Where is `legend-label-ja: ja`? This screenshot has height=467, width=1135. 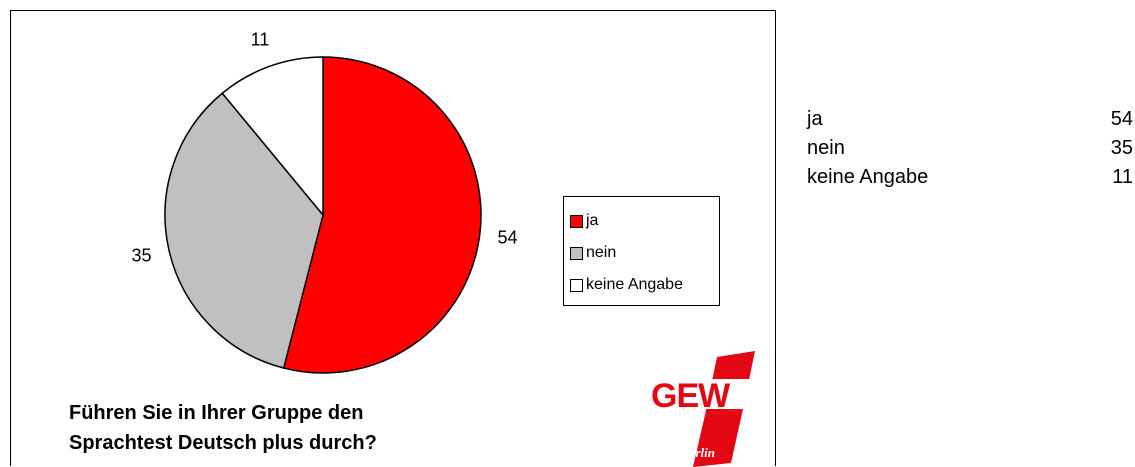 legend-label-ja: ja is located at coordinates (592, 220).